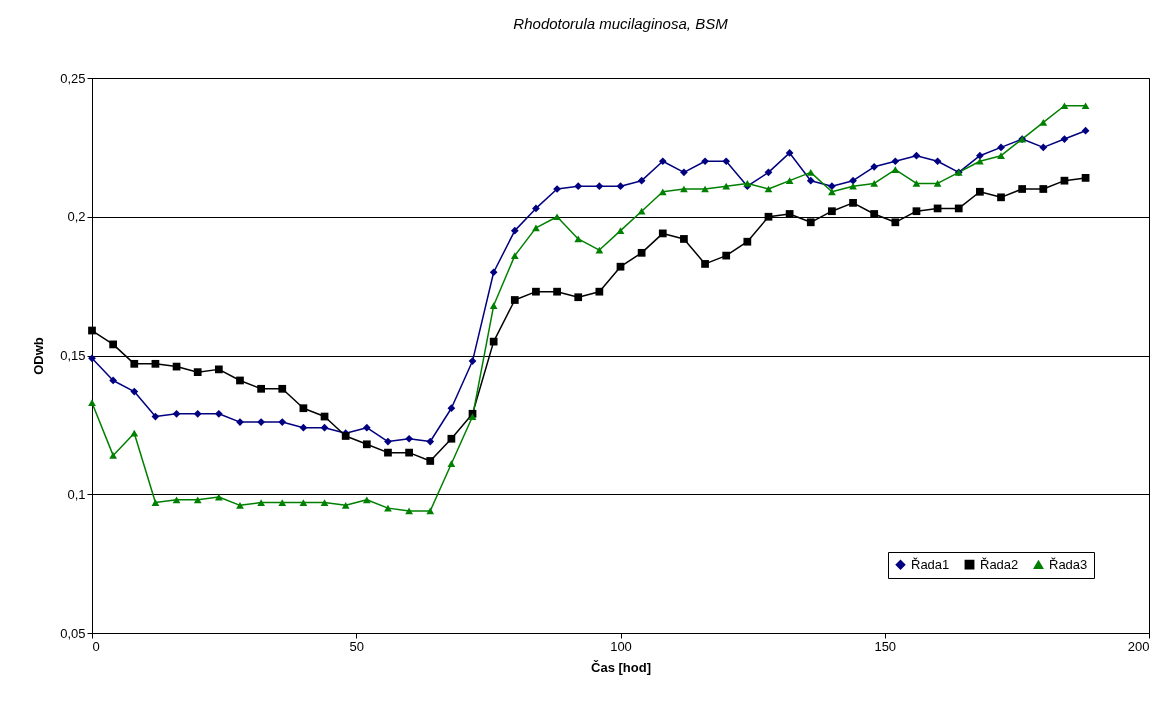 The width and height of the screenshot is (1169, 707). I want to click on x-tick-label: 100, so click(621, 646).